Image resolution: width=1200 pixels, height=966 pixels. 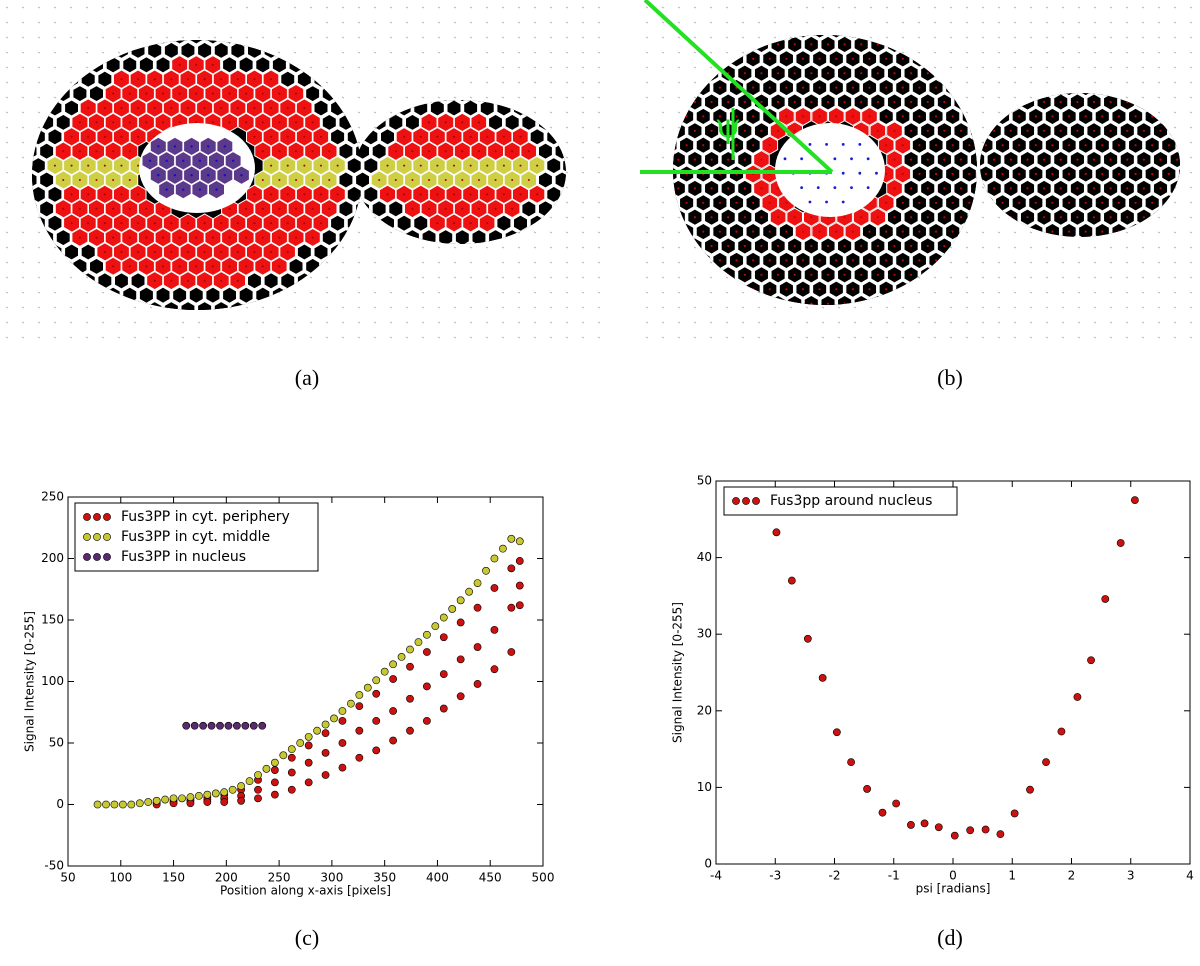 I want to click on x-axis-label: psi [radians], so click(x=953, y=889).